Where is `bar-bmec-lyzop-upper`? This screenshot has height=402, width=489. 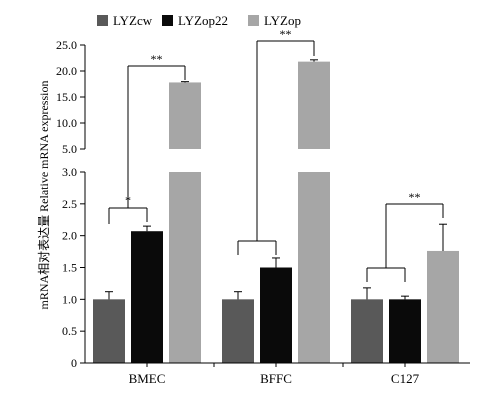
bar-bmec-lyzop-upper is located at coordinates (185, 115).